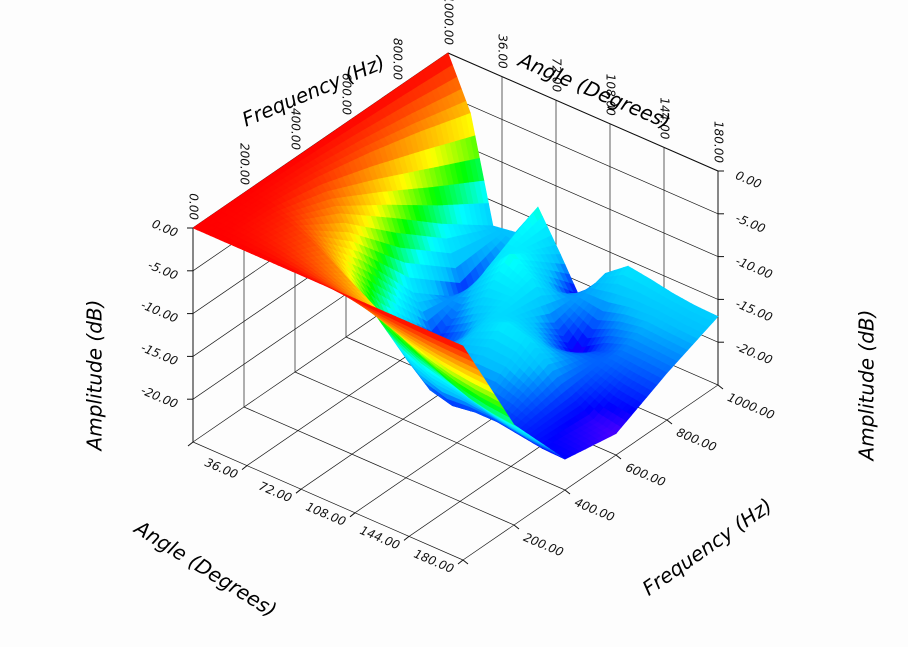 The image size is (908, 647). I want to click on amplitude-axis-title-right: Amplitude (dB), so click(867, 386).